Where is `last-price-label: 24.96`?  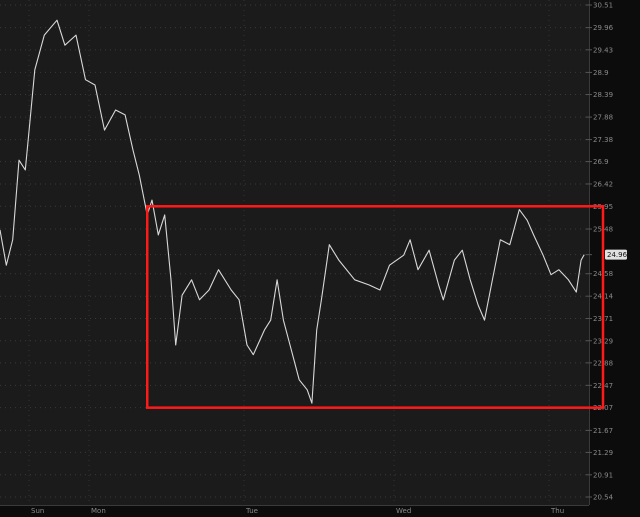 last-price-label: 24.96 is located at coordinates (617, 255).